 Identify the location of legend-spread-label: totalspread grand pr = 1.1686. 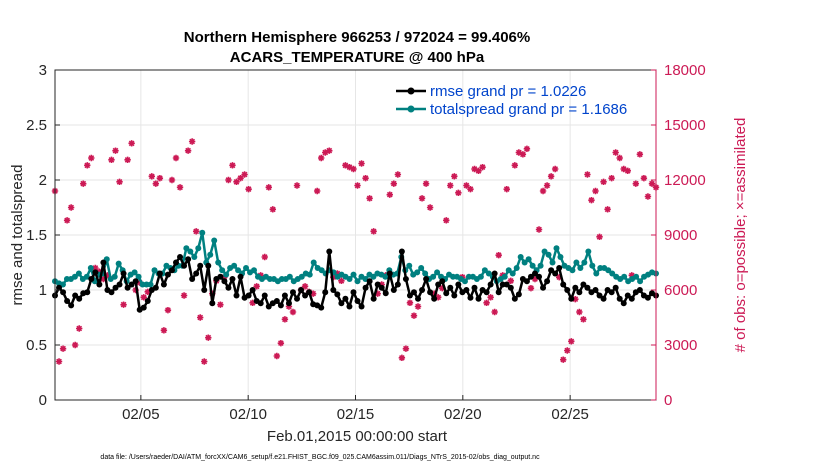
(528, 109).